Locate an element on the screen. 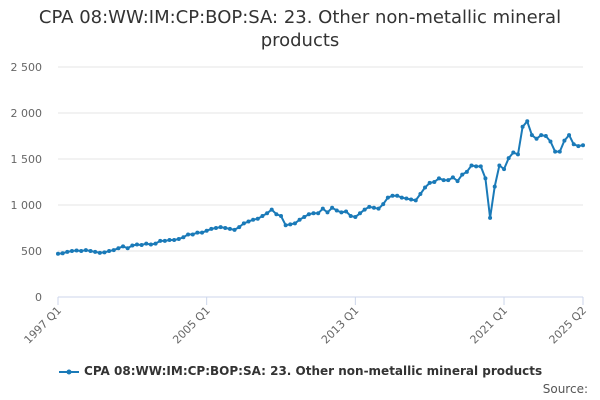 Image resolution: width=600 pixels, height=400 pixels. y-tick-label: 2 500 is located at coordinates (27, 67).